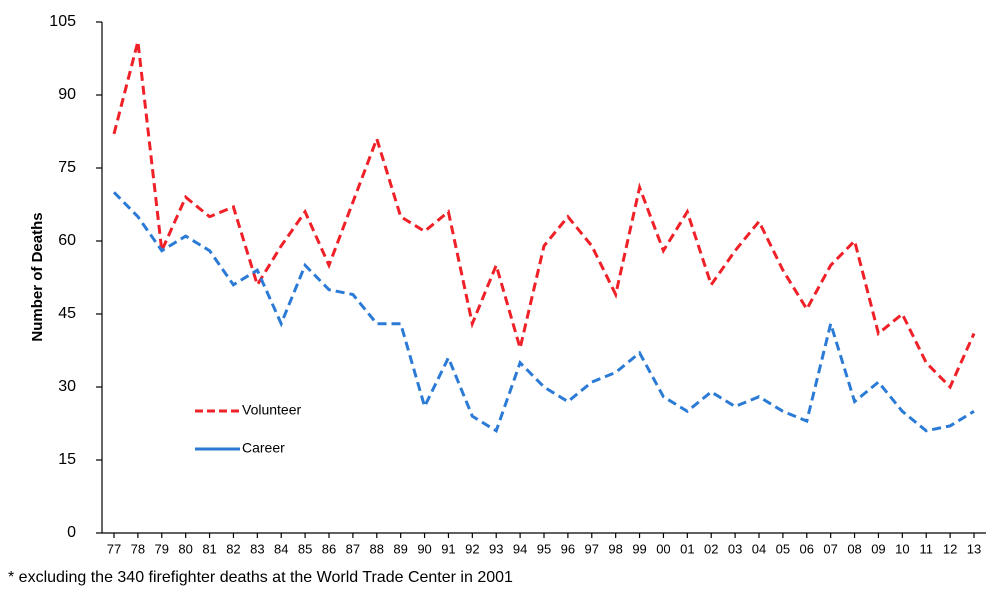 This screenshot has width=989, height=594. Describe the element at coordinates (639, 548) in the screenshot. I see `x-tick-label: 99` at that location.